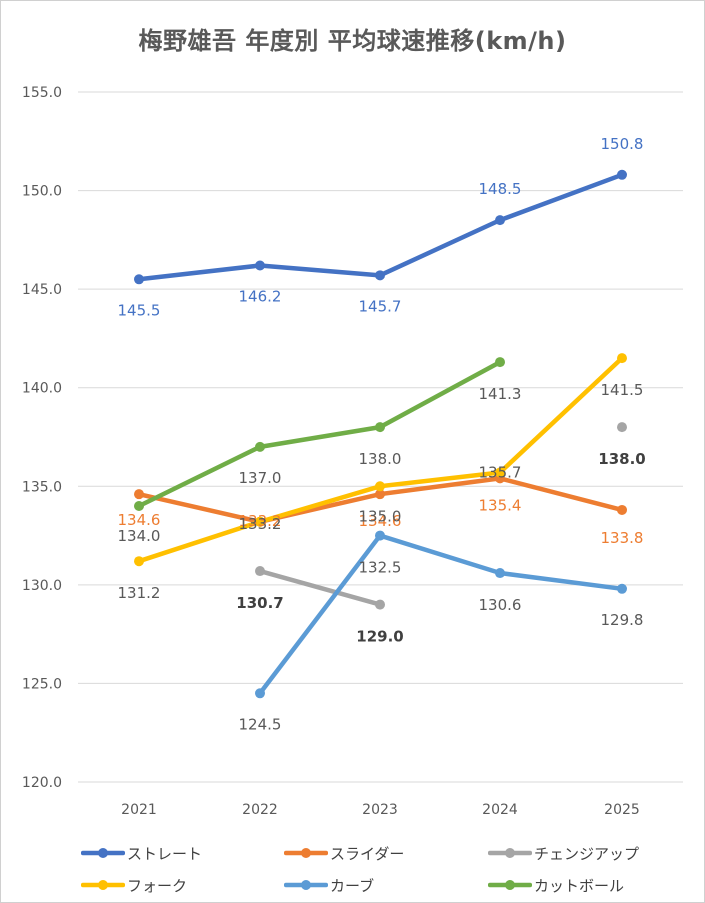 This screenshot has height=903, width=705. What do you see at coordinates (42, 93) in the screenshot?
I see `y-tick-label: 155.0` at bounding box center [42, 93].